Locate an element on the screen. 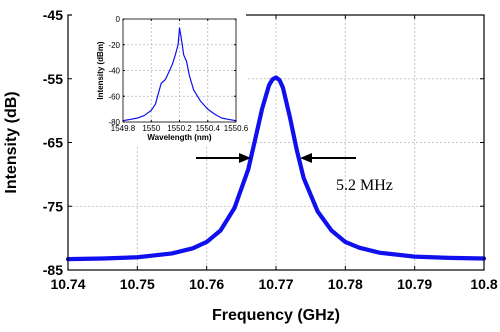  annotation-arrow-right-head is located at coordinates (306, 158).